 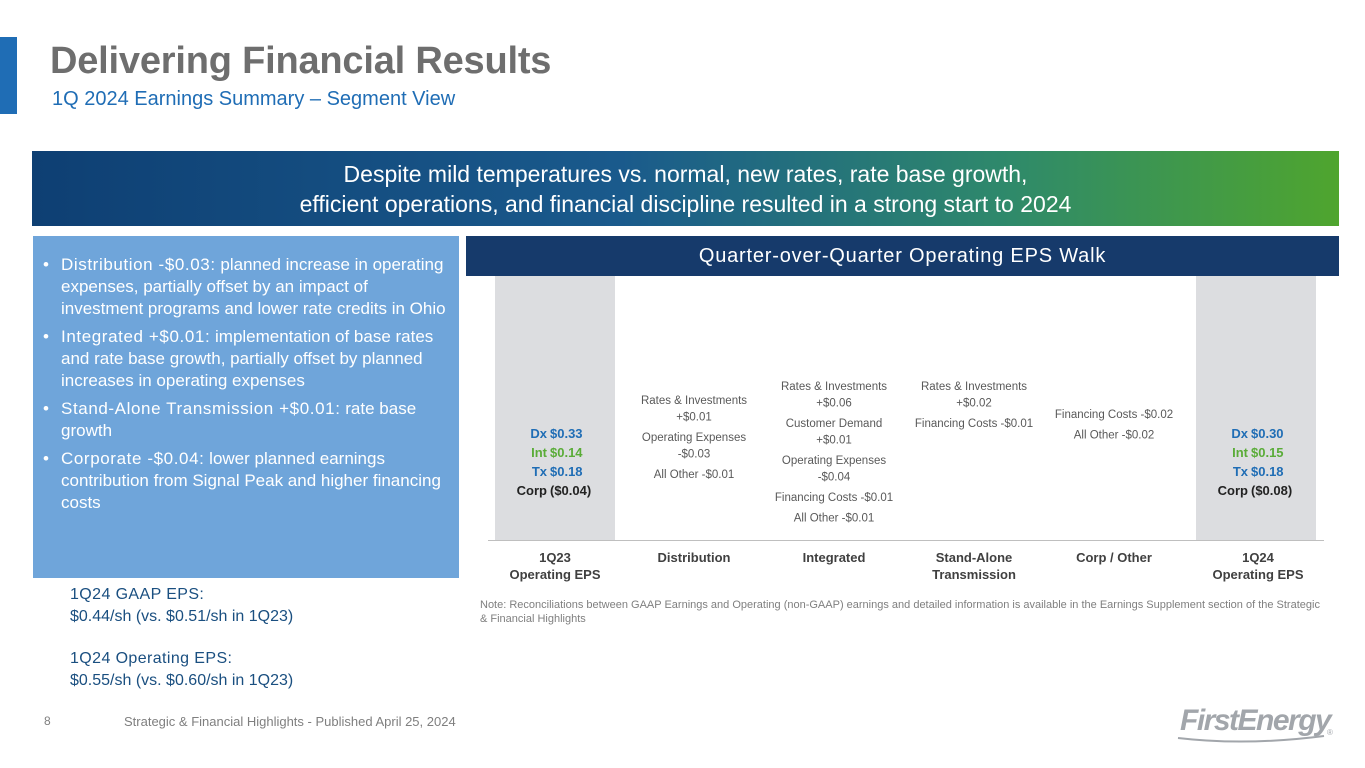 What do you see at coordinates (1114, 557) in the screenshot?
I see `category-label: Corp / Other` at bounding box center [1114, 557].